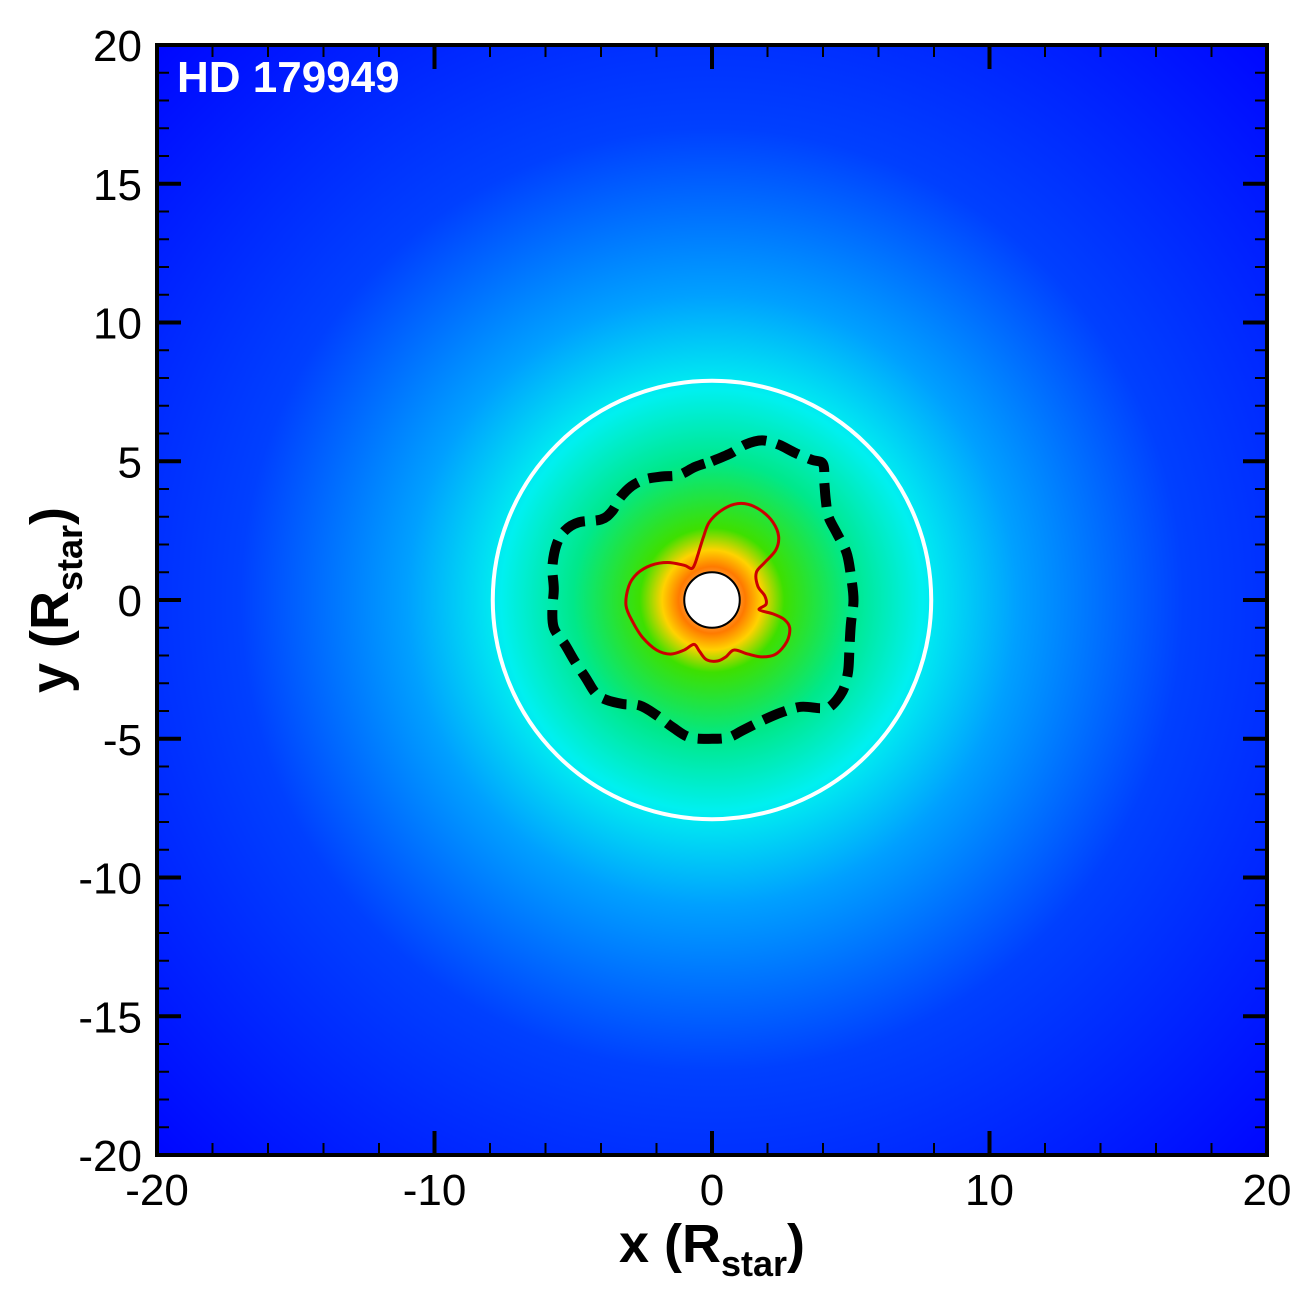 The height and width of the screenshot is (1312, 1299). What do you see at coordinates (117, 324) in the screenshot?
I see `y-tick-label: 10` at bounding box center [117, 324].